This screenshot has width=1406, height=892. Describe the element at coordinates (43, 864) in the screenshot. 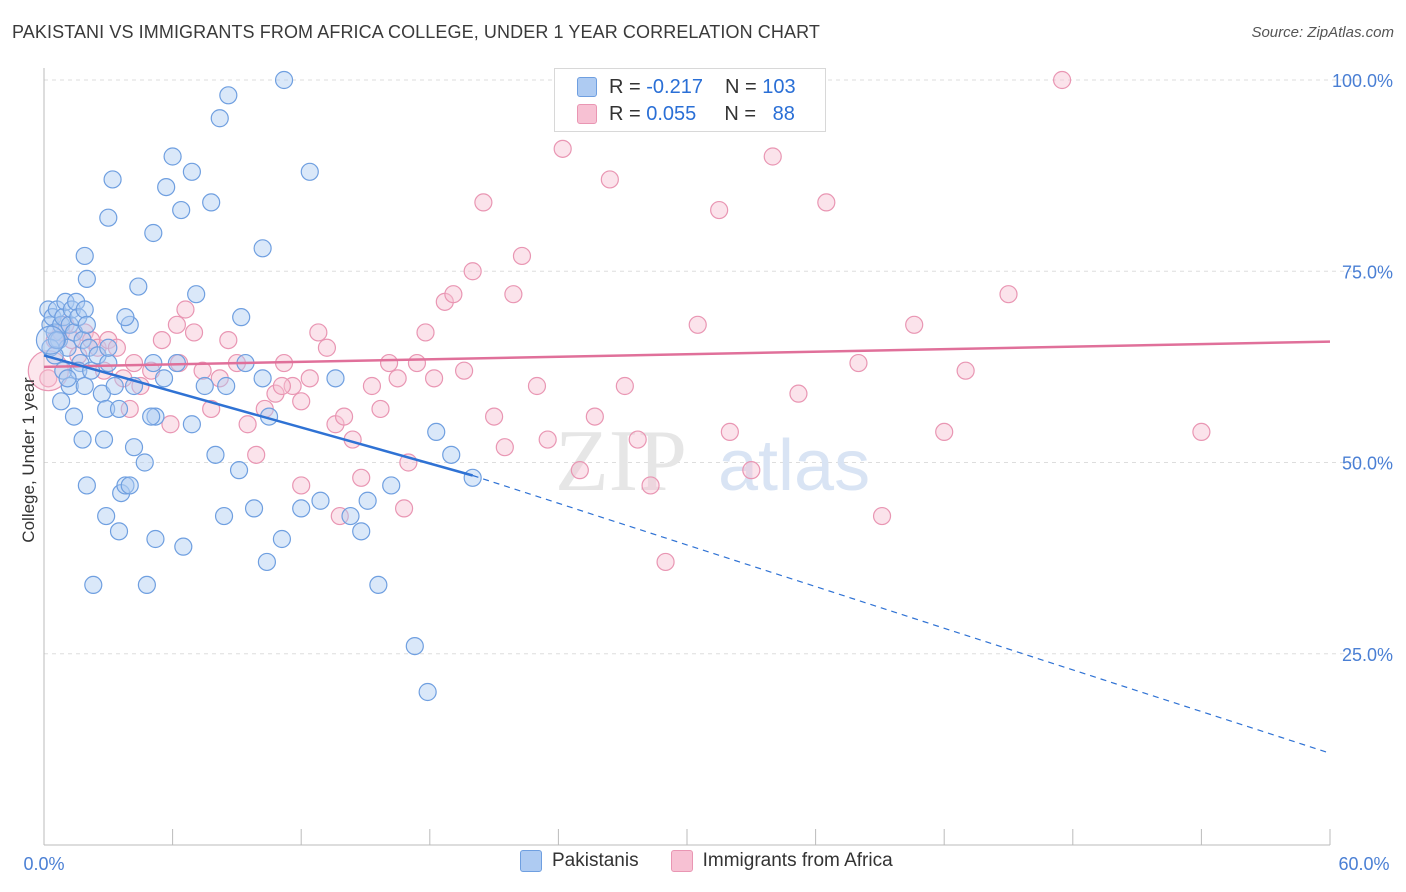

I see `x-tick-label: 0.0%` at that location.